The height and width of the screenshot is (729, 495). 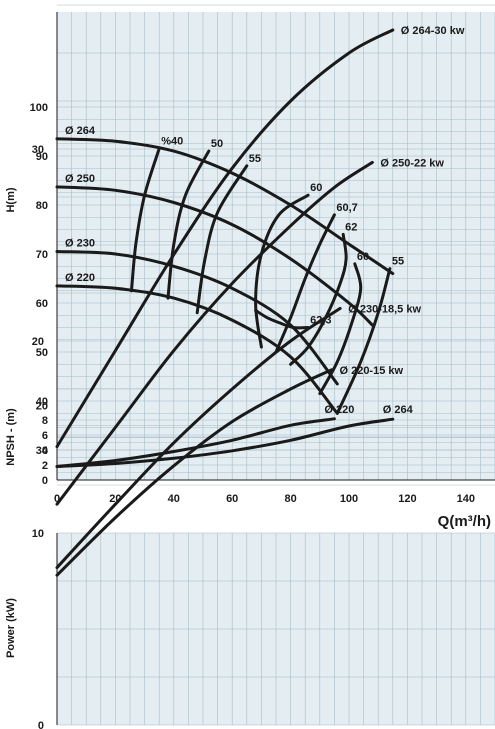 I want to click on head-y-tick-label: 70, so click(x=42, y=255).